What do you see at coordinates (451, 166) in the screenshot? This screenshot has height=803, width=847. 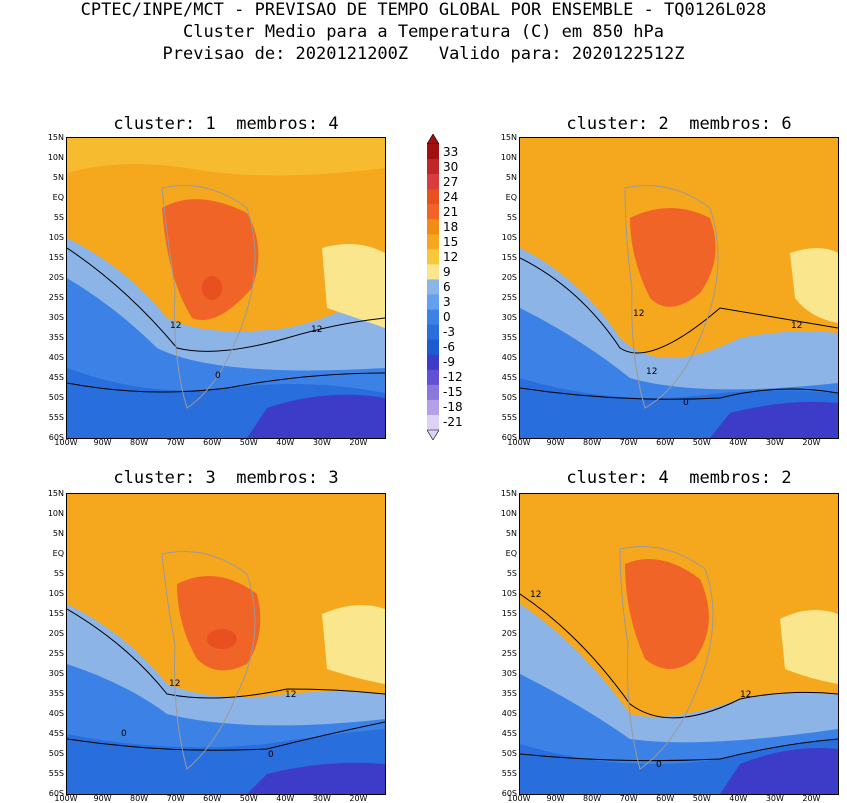 I see `colorbar-label: 30` at bounding box center [451, 166].